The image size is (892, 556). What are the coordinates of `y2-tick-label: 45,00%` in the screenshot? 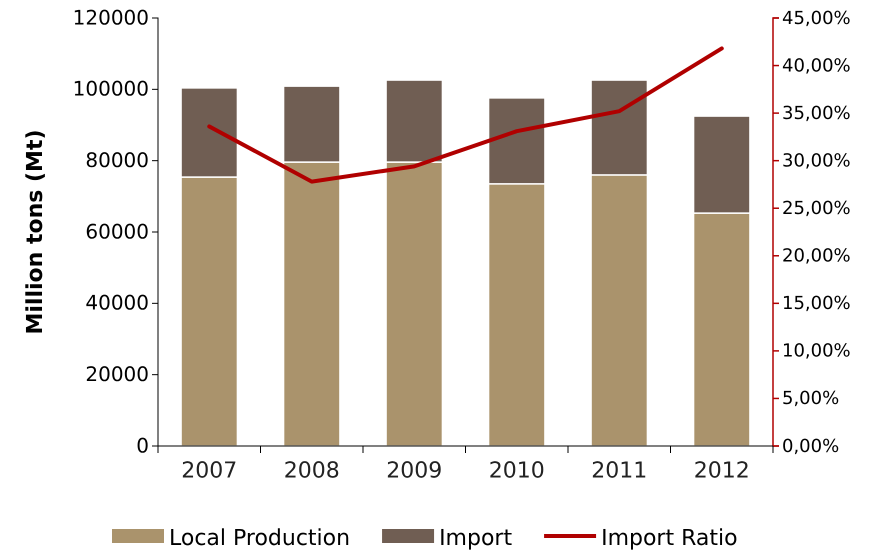 It's located at (816, 18).